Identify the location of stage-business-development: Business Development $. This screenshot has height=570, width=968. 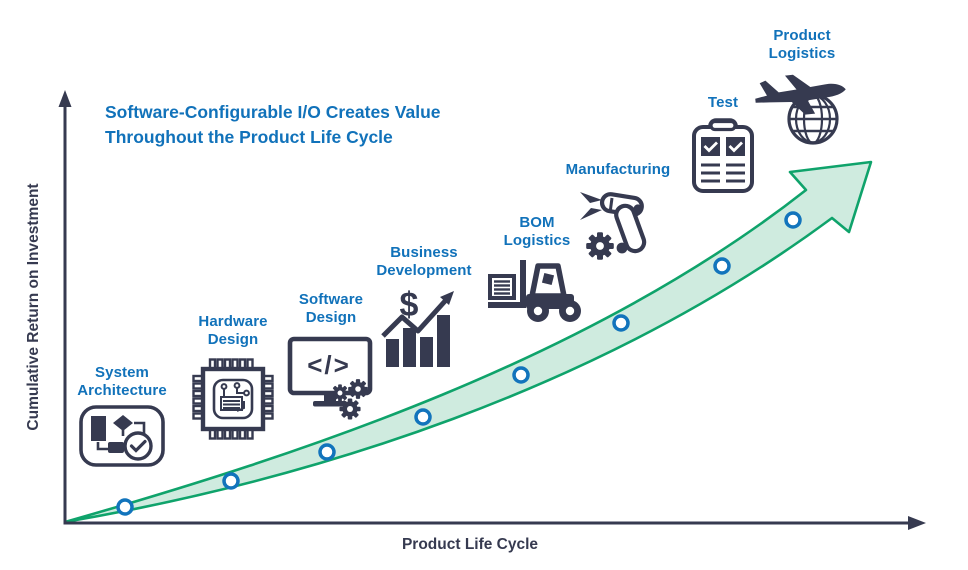
(424, 307).